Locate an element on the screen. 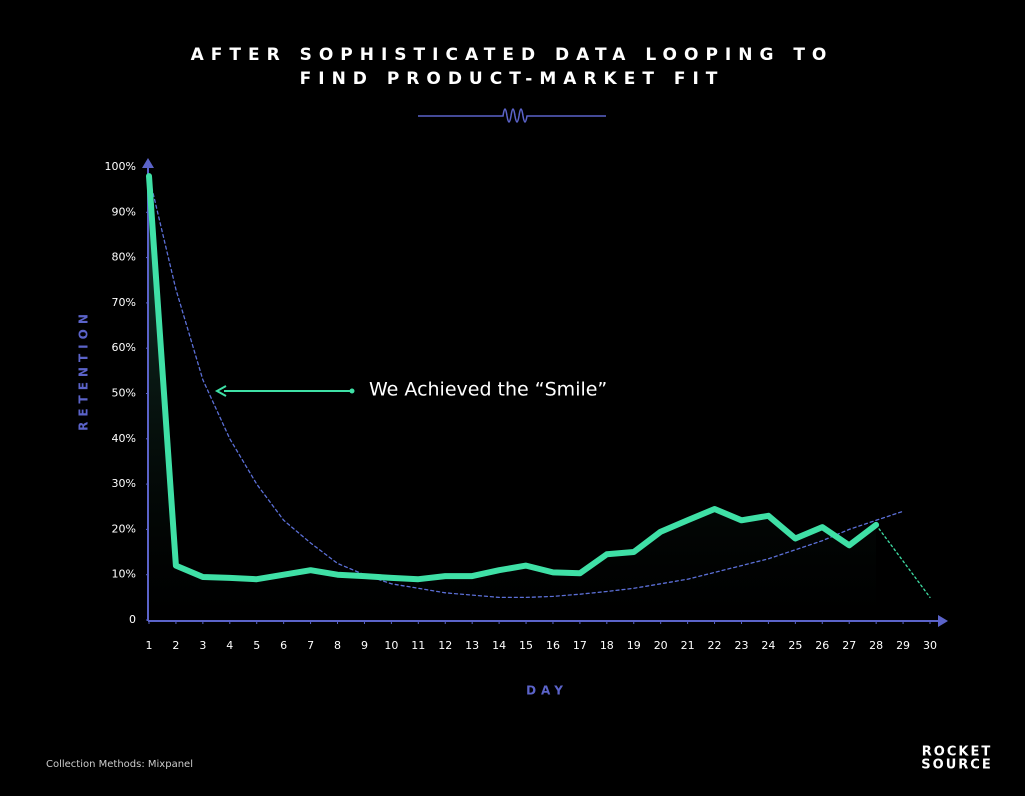  x-tick-label: 19 is located at coordinates (634, 645).